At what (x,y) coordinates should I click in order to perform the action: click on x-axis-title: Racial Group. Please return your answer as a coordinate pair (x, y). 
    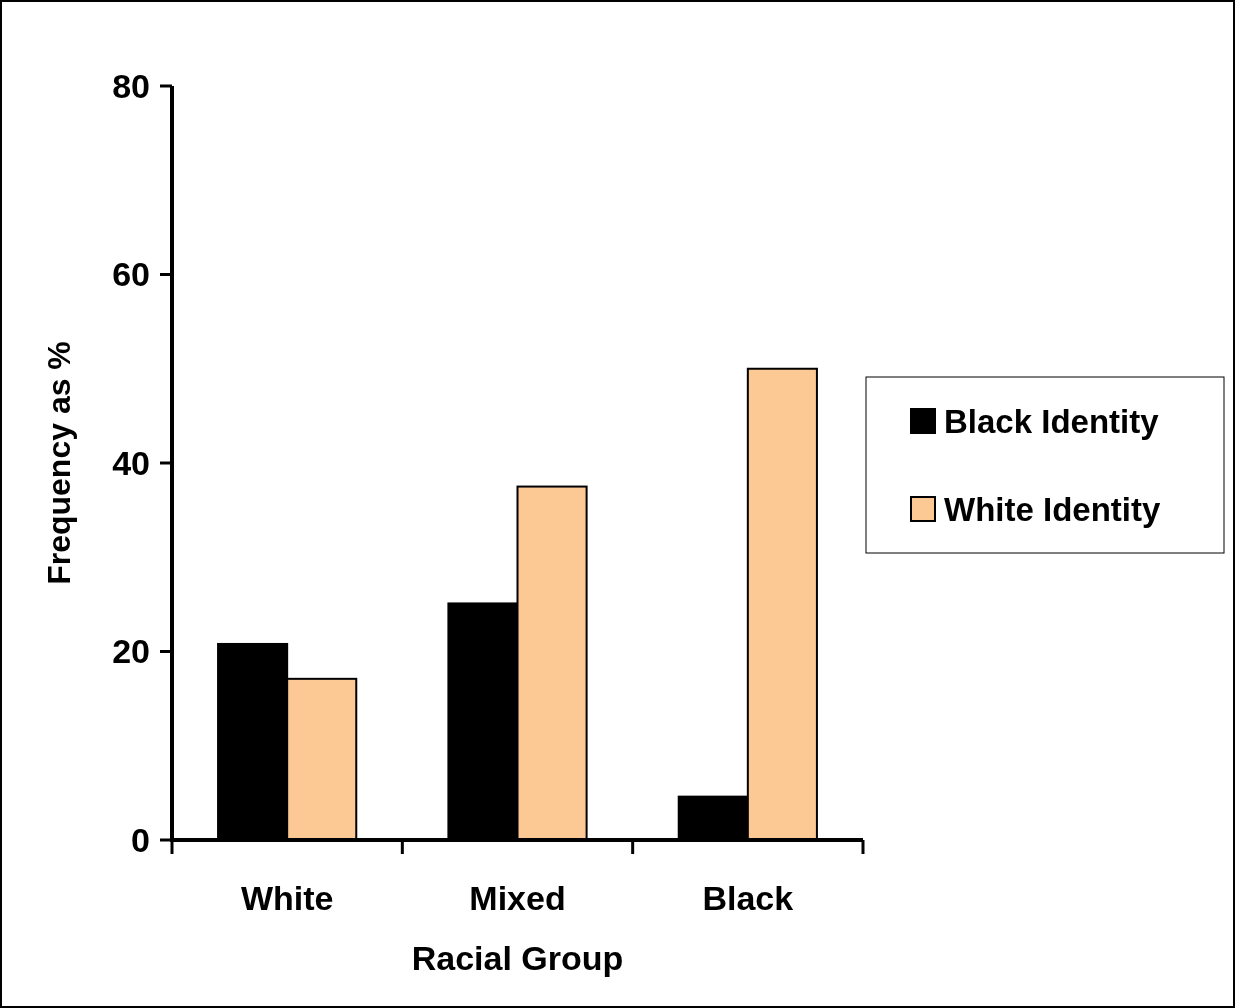
    Looking at the image, I should click on (517, 958).